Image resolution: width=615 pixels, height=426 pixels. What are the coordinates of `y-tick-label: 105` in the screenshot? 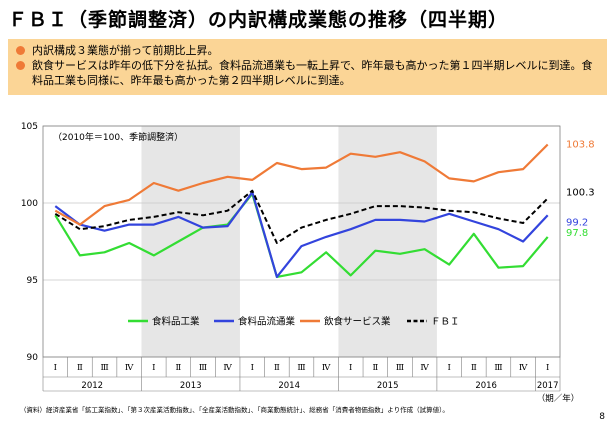 It's located at (29, 127).